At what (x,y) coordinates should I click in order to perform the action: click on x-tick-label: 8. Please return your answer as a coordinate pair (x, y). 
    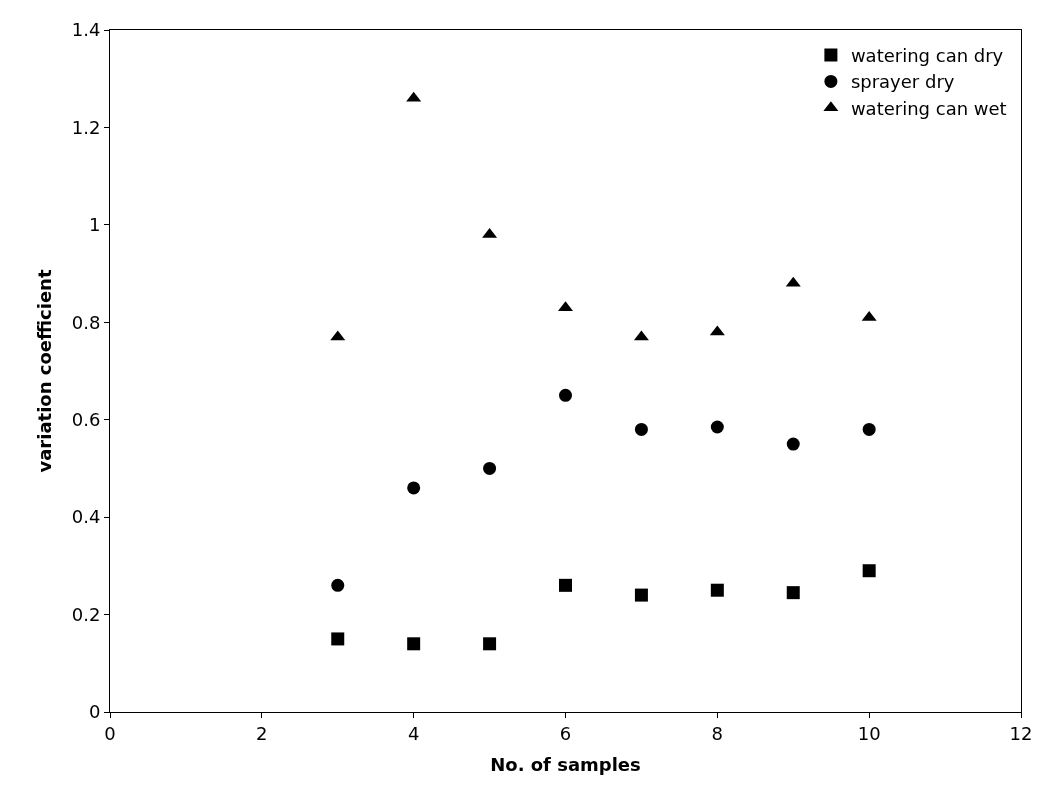
    Looking at the image, I should click on (717, 733).